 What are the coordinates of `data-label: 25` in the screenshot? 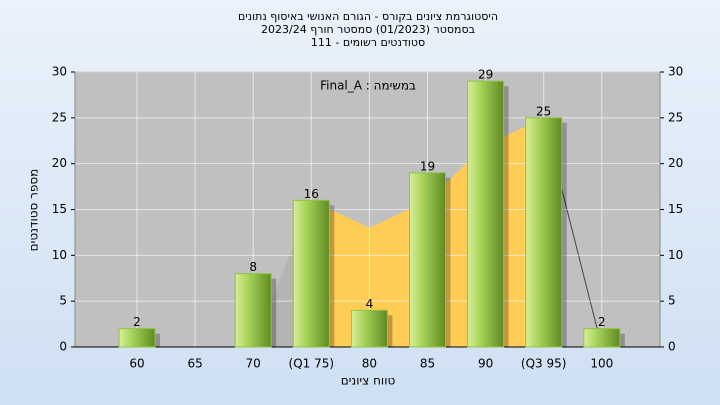 It's located at (543, 111).